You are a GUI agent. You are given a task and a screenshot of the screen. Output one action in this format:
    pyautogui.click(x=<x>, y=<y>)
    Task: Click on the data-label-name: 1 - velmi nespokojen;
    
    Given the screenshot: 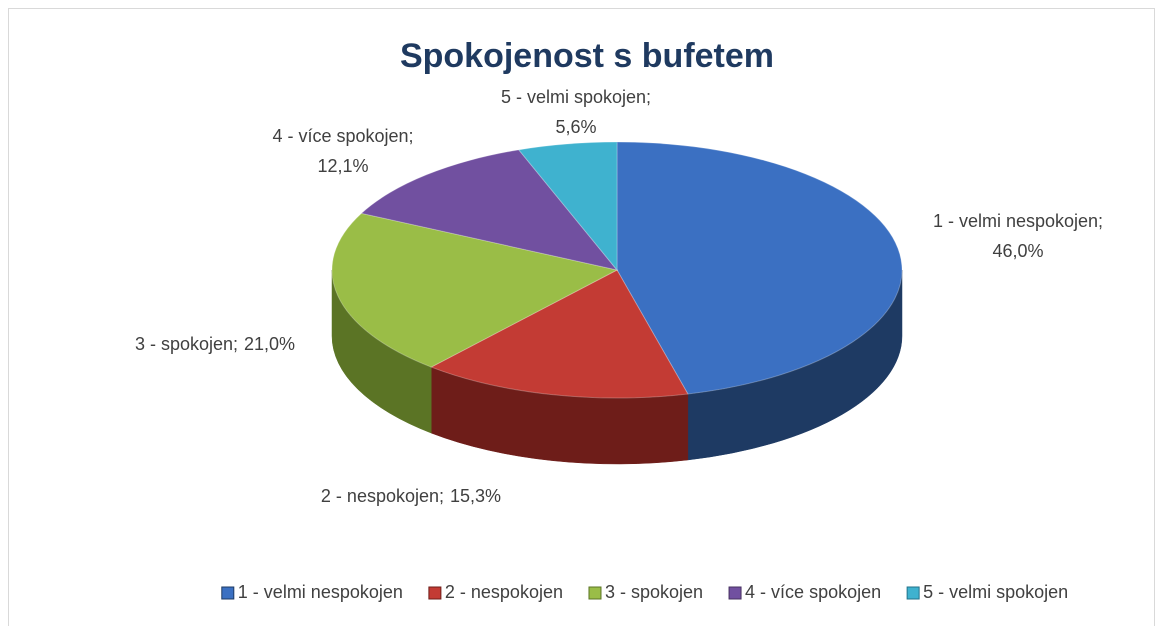 What is the action you would take?
    pyautogui.click(x=1018, y=221)
    